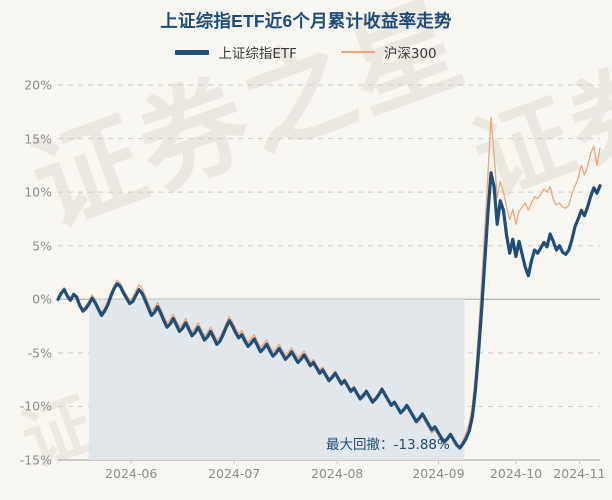 The image size is (612, 500). Describe the element at coordinates (388, 445) in the screenshot. I see `max-drawdown-annotation: 最大回撤：-13.88%` at that location.